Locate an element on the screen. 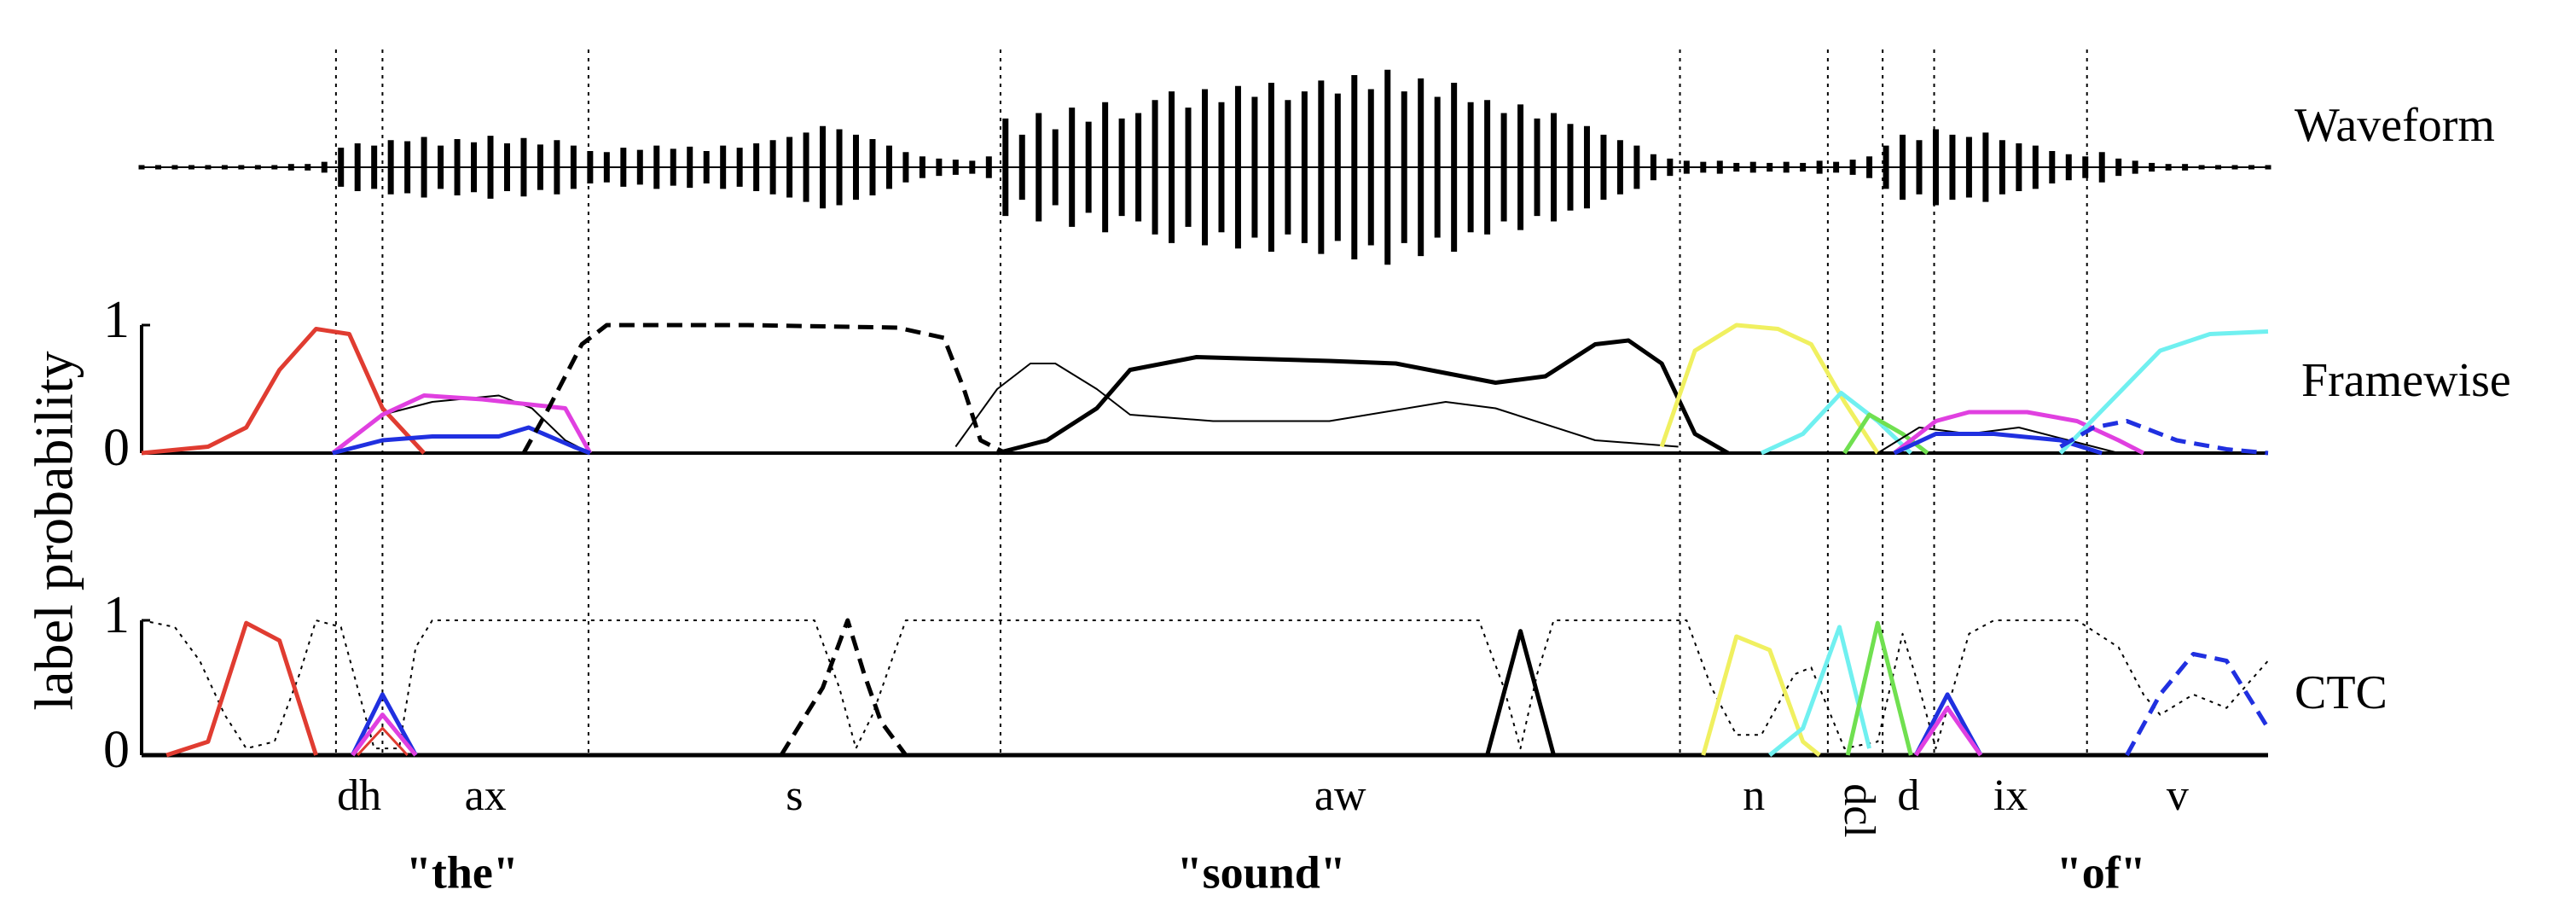 The width and height of the screenshot is (2576, 913). phone-label: n is located at coordinates (1754, 795).